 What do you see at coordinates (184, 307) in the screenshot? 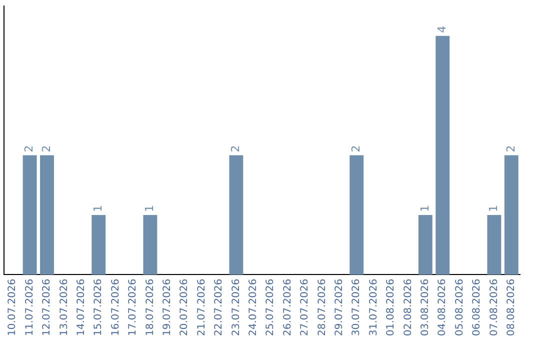
I see `x-tick-label: 20.07.2026` at bounding box center [184, 307].